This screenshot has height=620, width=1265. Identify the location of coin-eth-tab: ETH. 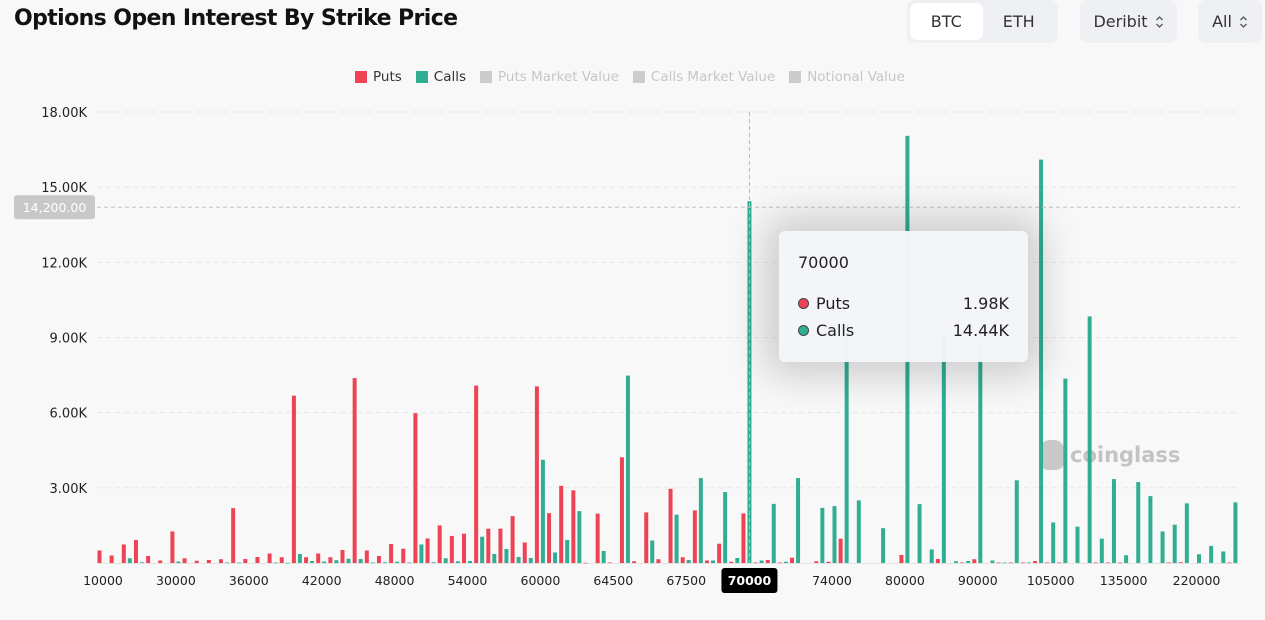
(1018, 21).